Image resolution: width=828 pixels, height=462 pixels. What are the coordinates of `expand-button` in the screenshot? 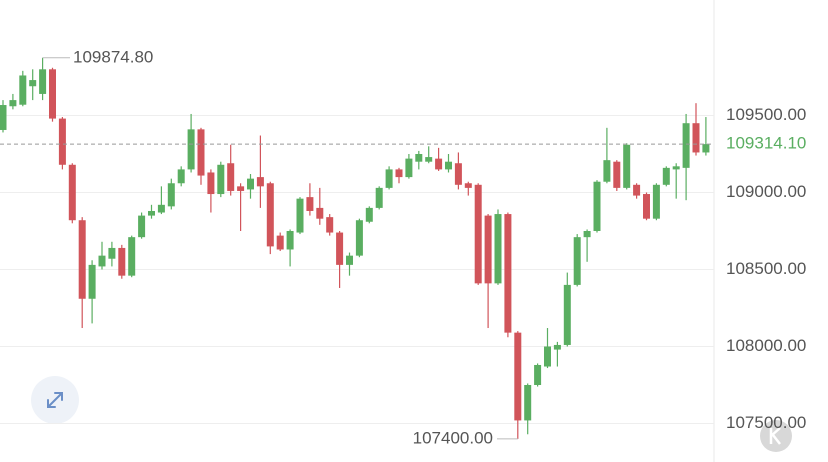 It's located at (55, 400).